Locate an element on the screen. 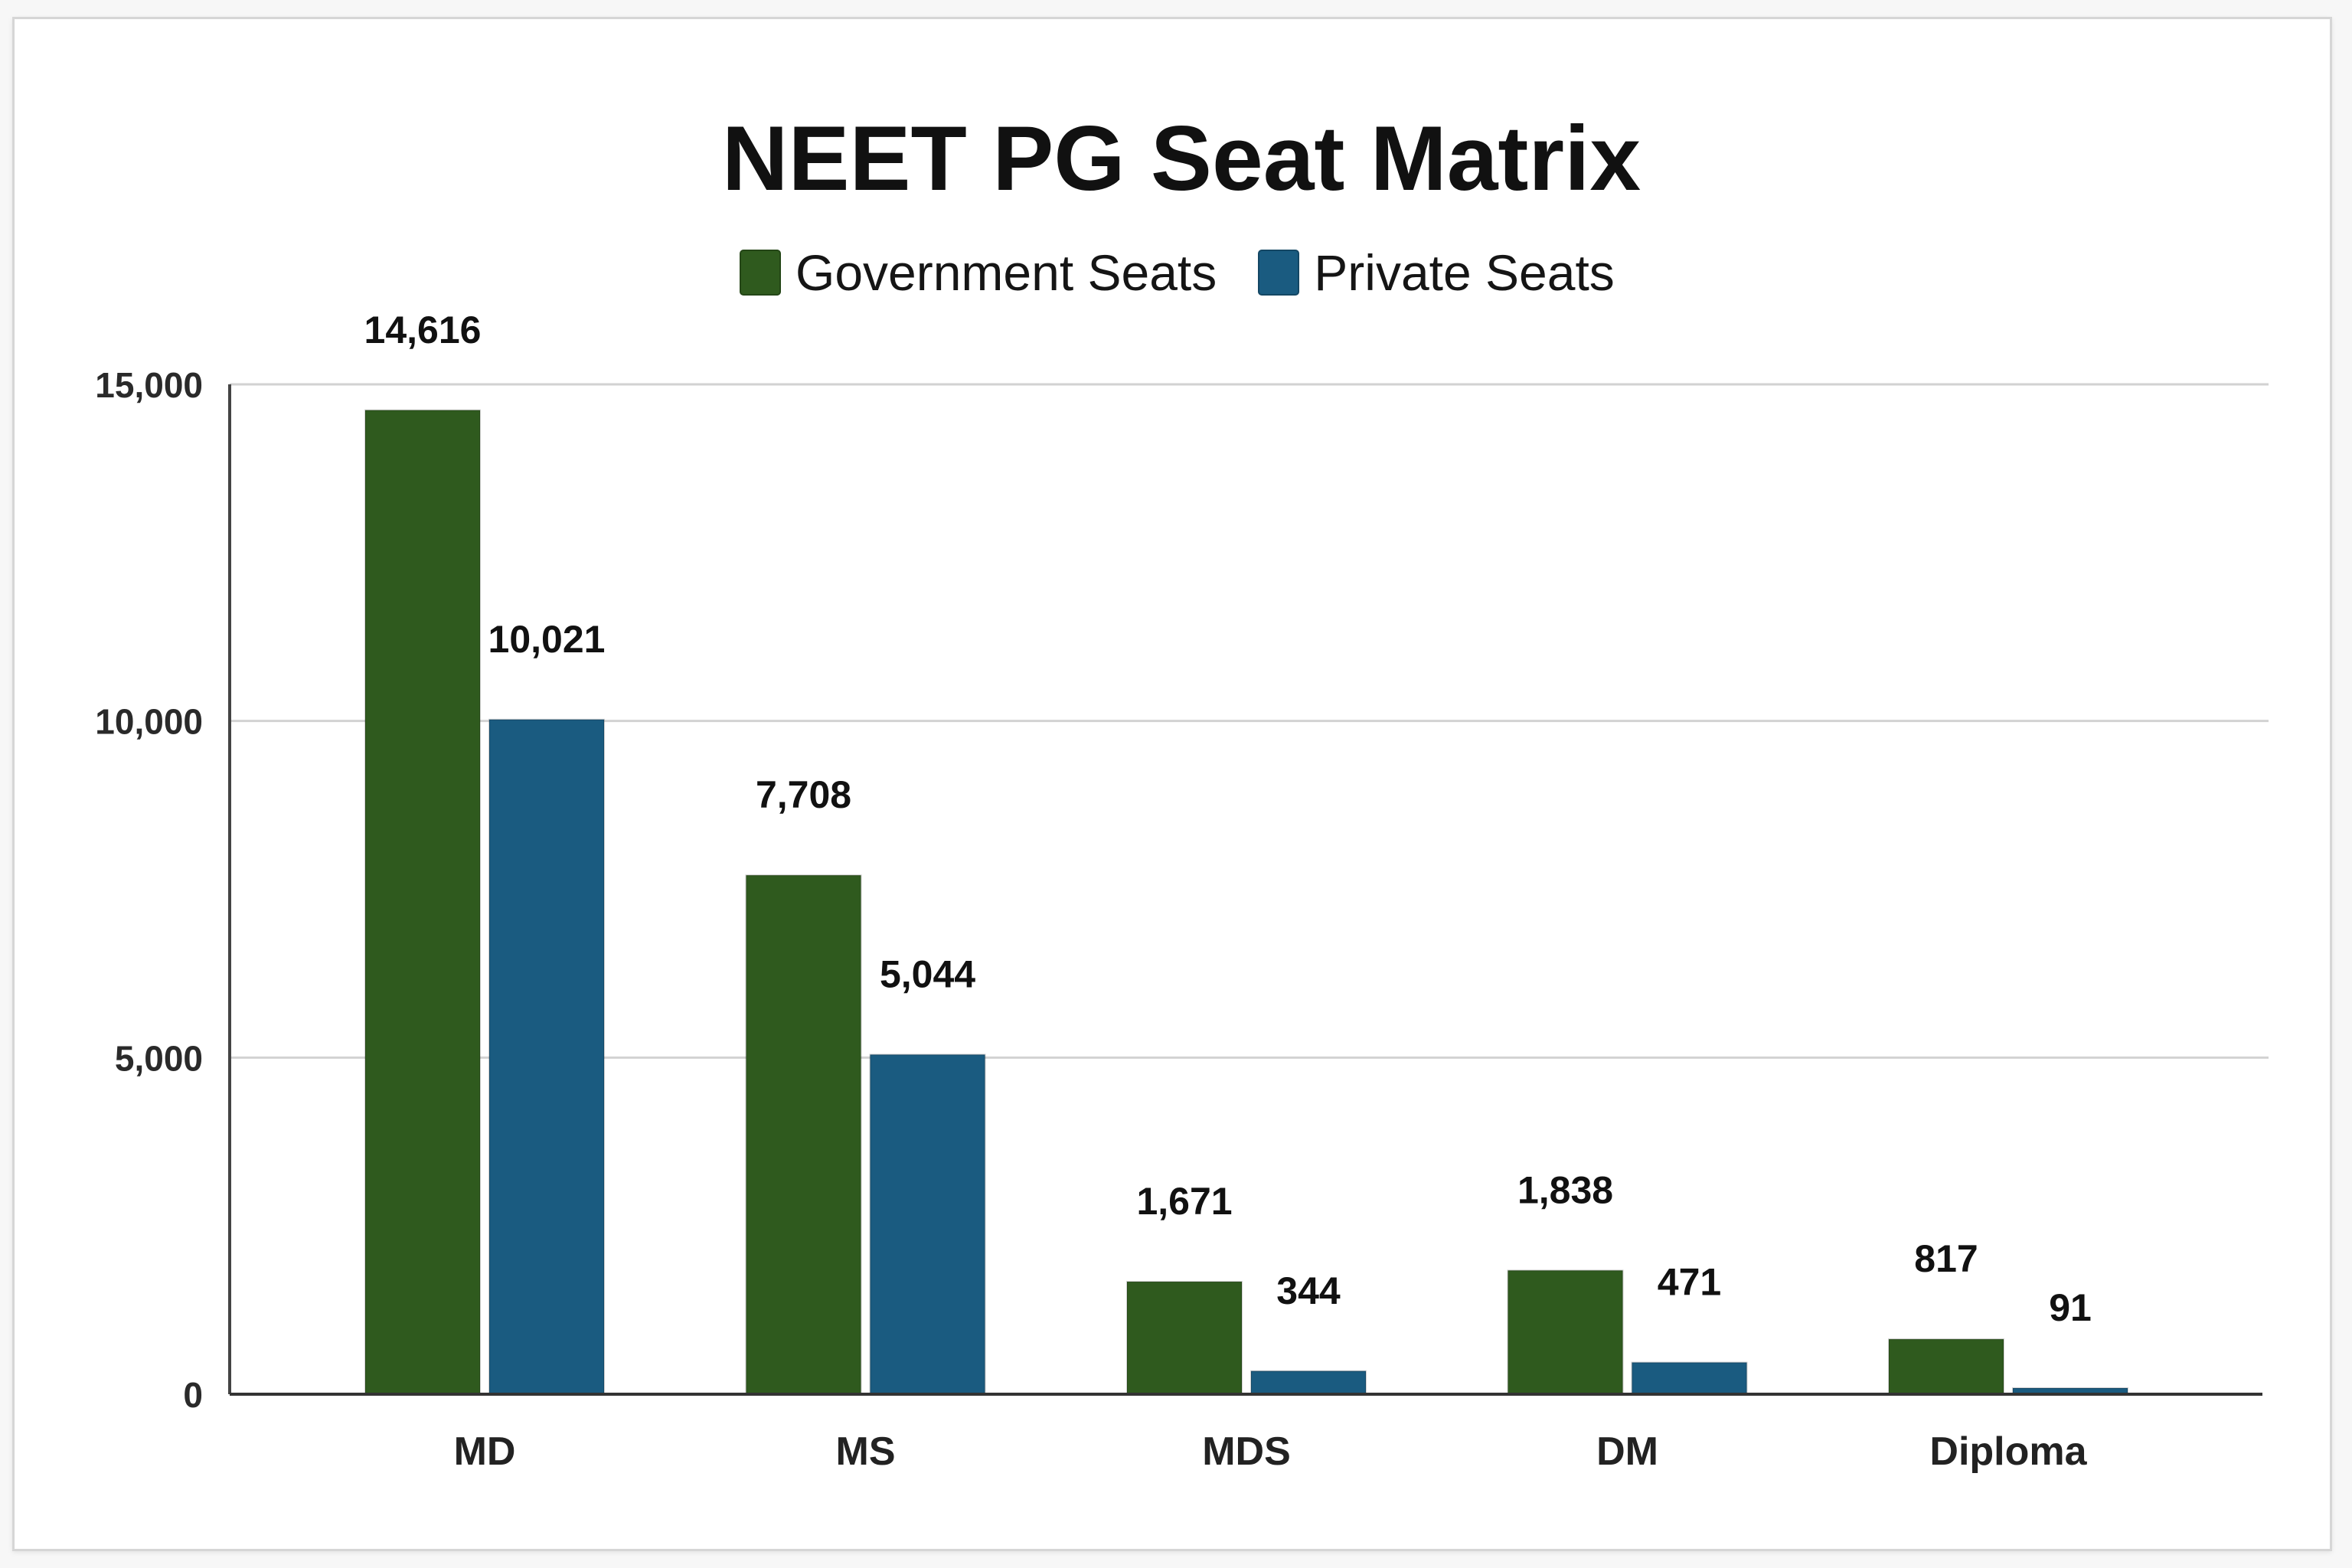 The height and width of the screenshot is (1568, 2352). category-label-mds: MDS is located at coordinates (1246, 1451).